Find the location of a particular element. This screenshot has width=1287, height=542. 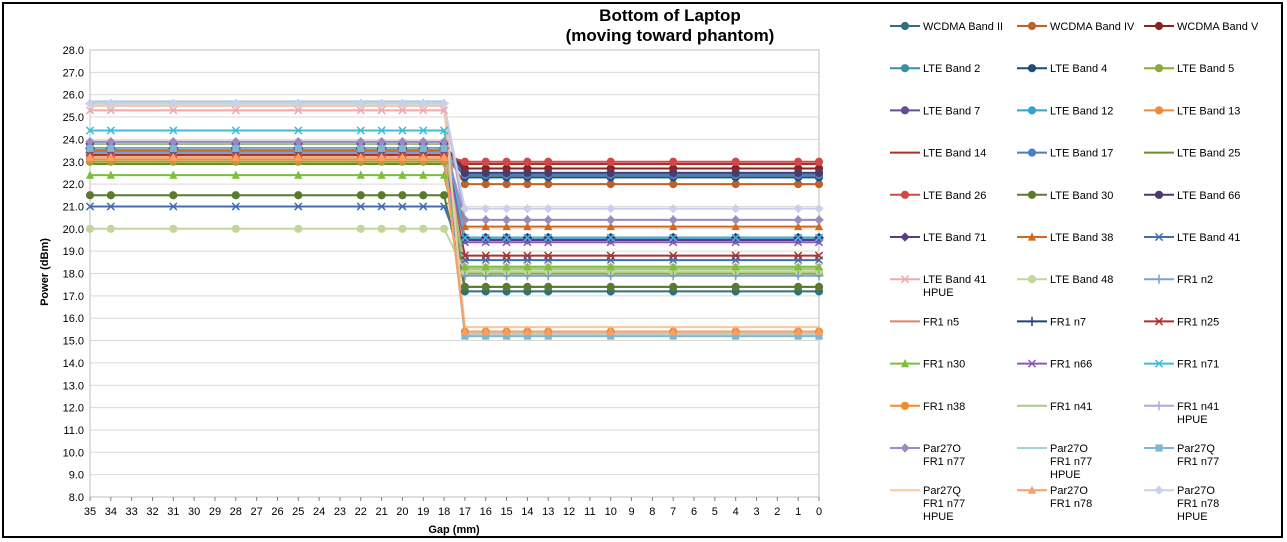

legend-label: LTE Band 30 is located at coordinates (1081, 196).